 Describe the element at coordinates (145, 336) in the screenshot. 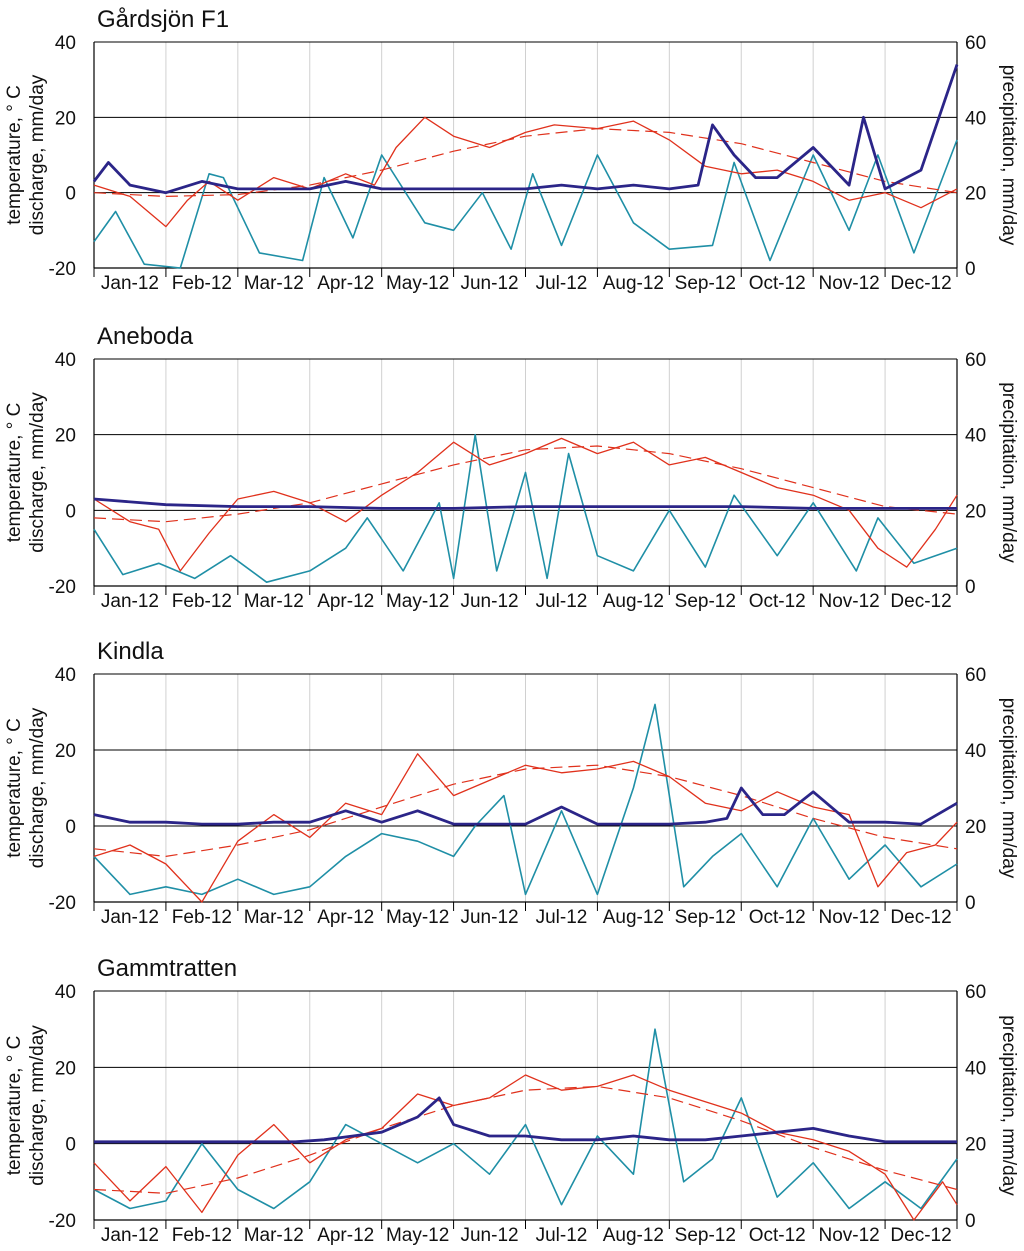

I see `chart-title: Aneboda` at that location.